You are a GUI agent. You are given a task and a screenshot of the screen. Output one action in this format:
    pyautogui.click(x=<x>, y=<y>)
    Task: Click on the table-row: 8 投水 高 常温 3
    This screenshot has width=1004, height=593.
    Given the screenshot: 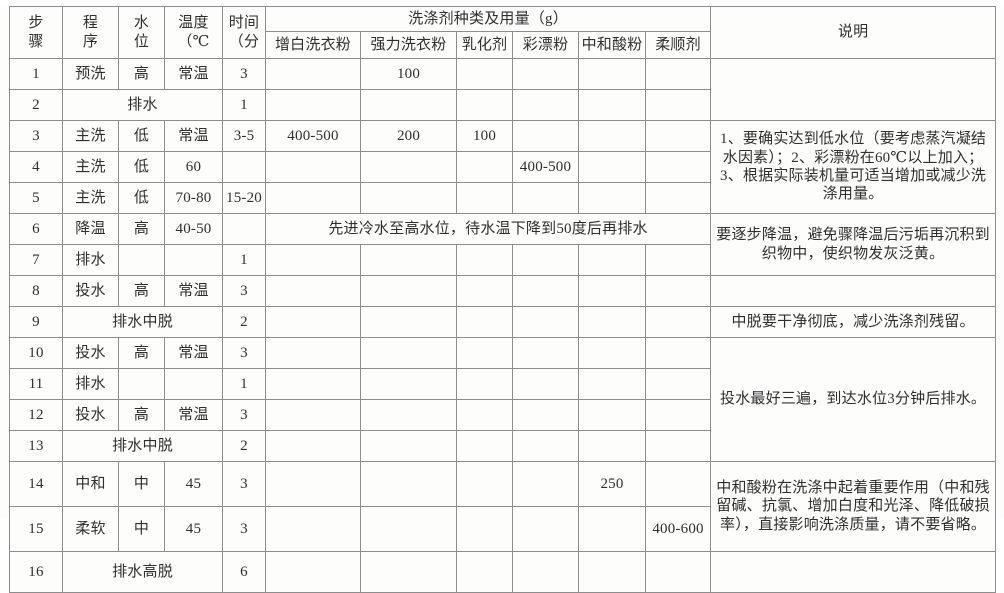 What is the action you would take?
    pyautogui.click(x=503, y=291)
    